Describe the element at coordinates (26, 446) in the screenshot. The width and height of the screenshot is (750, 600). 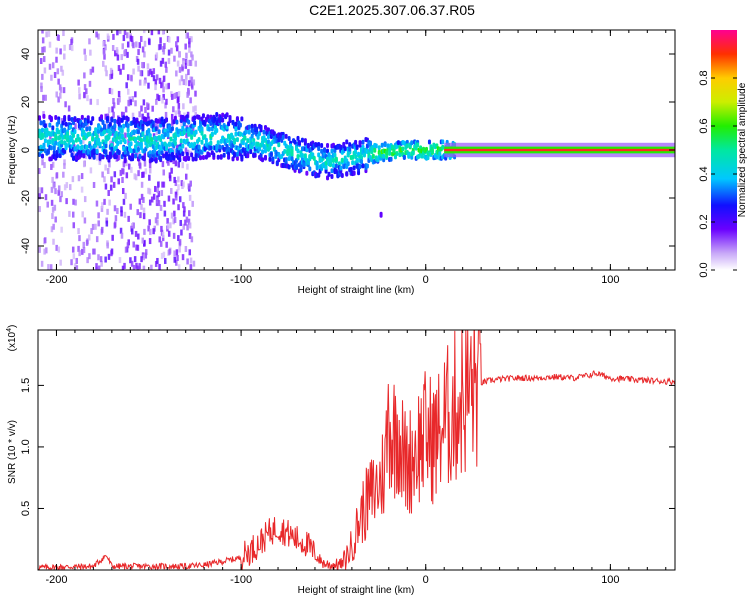
I see `snr-y-tick-label: 1.0` at that location.